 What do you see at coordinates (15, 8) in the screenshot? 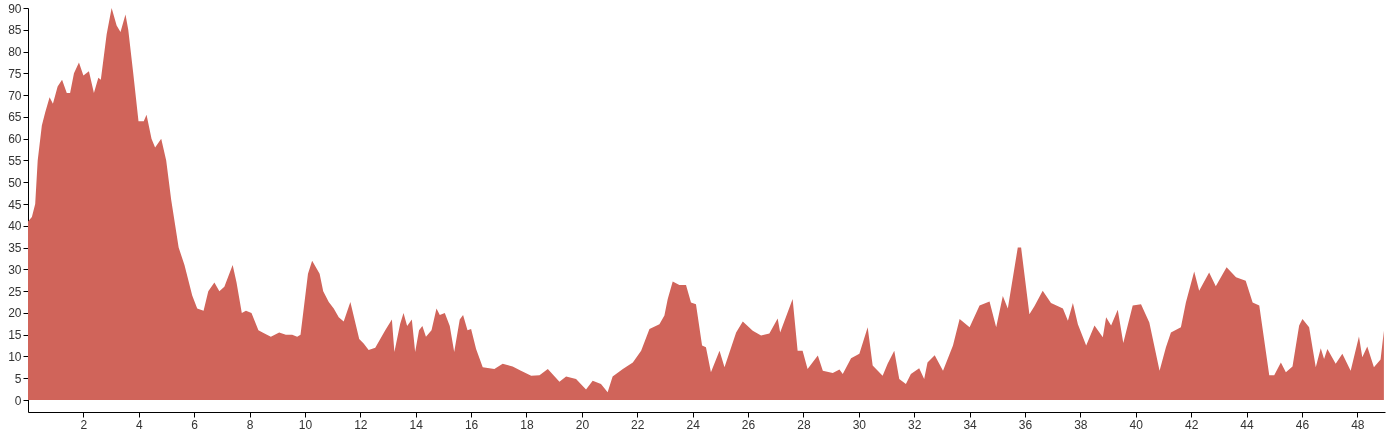
I see `y-tick-label: 90` at bounding box center [15, 8].